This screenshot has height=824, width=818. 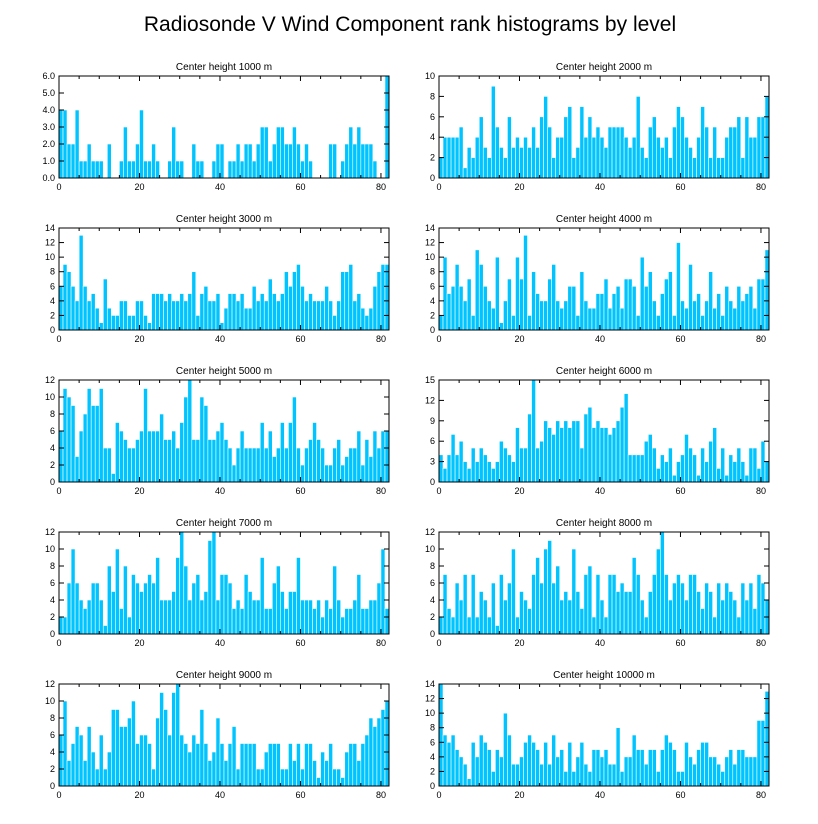 What do you see at coordinates (432, 137) in the screenshot?
I see `y-tick-label: 4` at bounding box center [432, 137].